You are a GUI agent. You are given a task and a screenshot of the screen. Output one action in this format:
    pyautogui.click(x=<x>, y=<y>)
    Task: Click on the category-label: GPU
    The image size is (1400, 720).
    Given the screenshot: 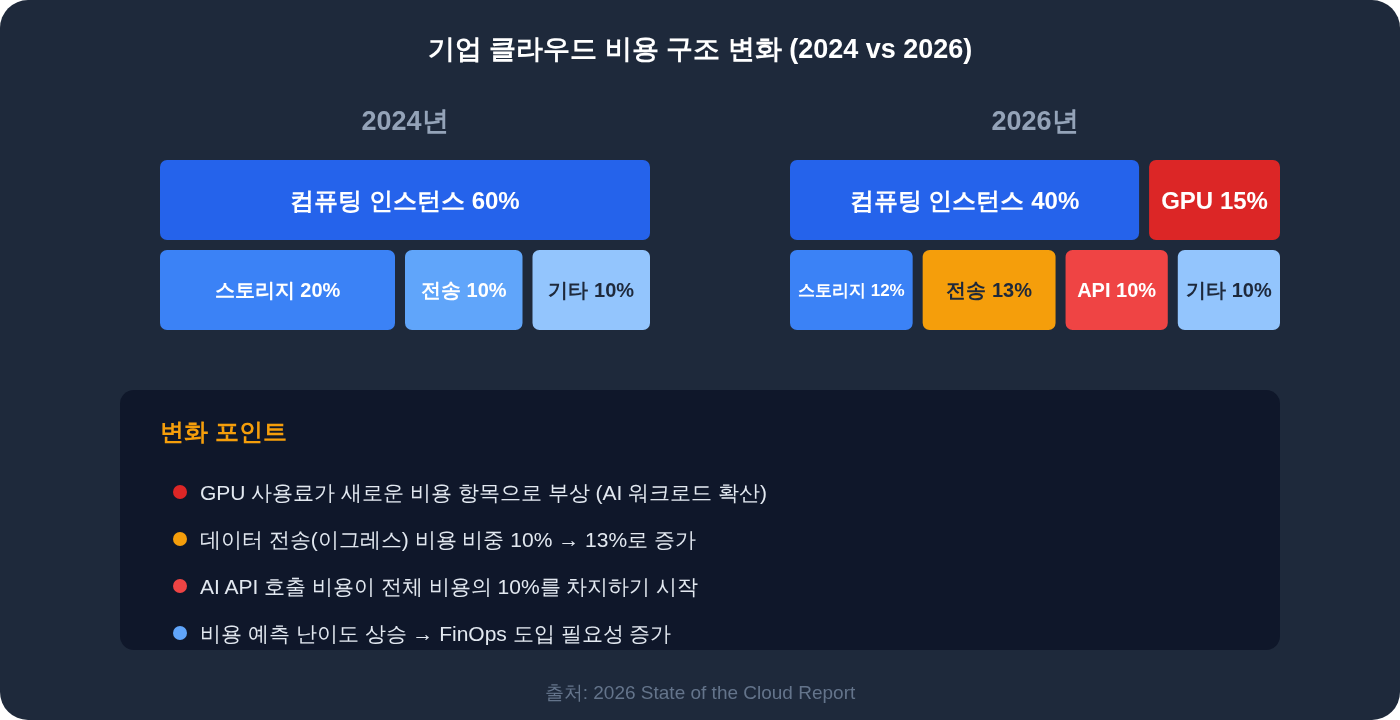 What is the action you would take?
    pyautogui.click(x=1187, y=200)
    